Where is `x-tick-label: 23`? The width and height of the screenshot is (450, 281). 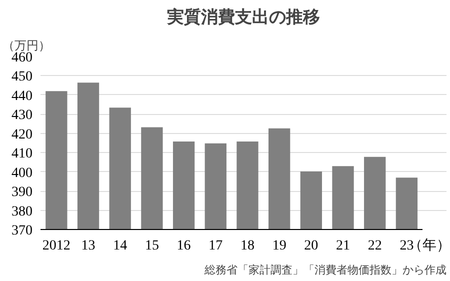 x-tick-label: 23 is located at coordinates (407, 246).